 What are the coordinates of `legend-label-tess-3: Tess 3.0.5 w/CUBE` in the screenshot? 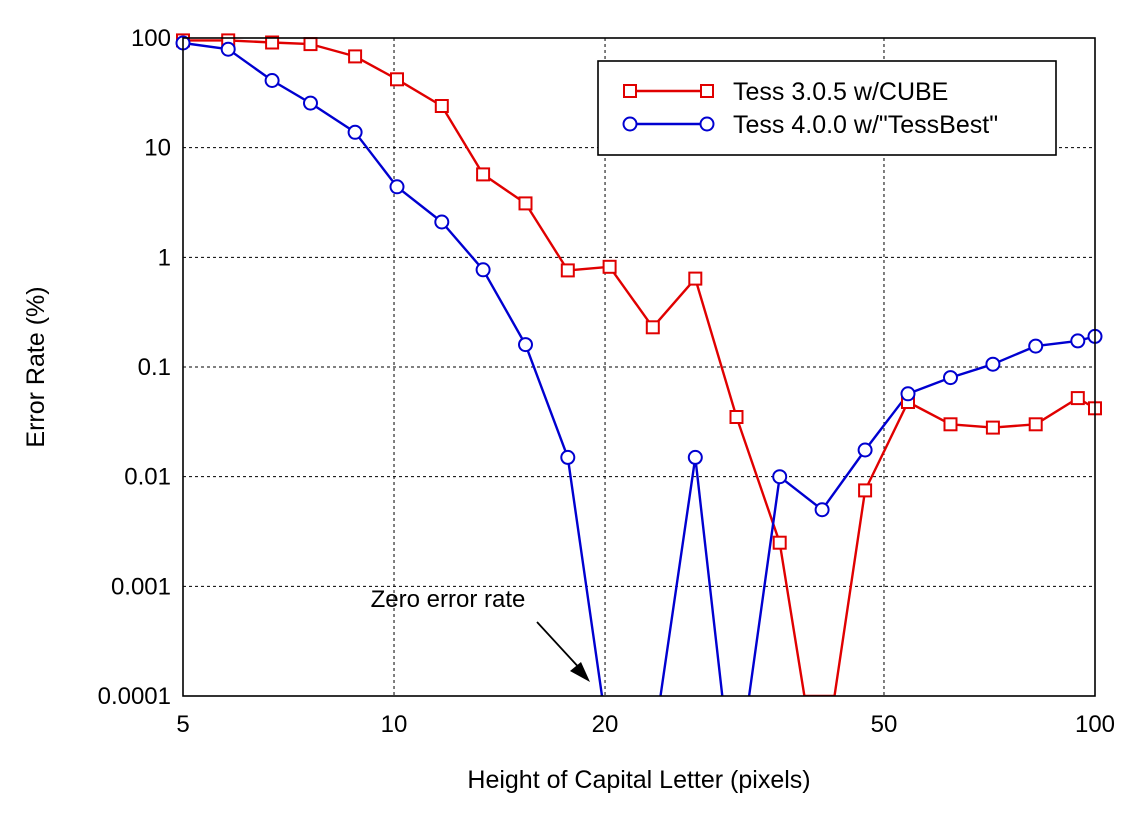 It's located at (840, 92).